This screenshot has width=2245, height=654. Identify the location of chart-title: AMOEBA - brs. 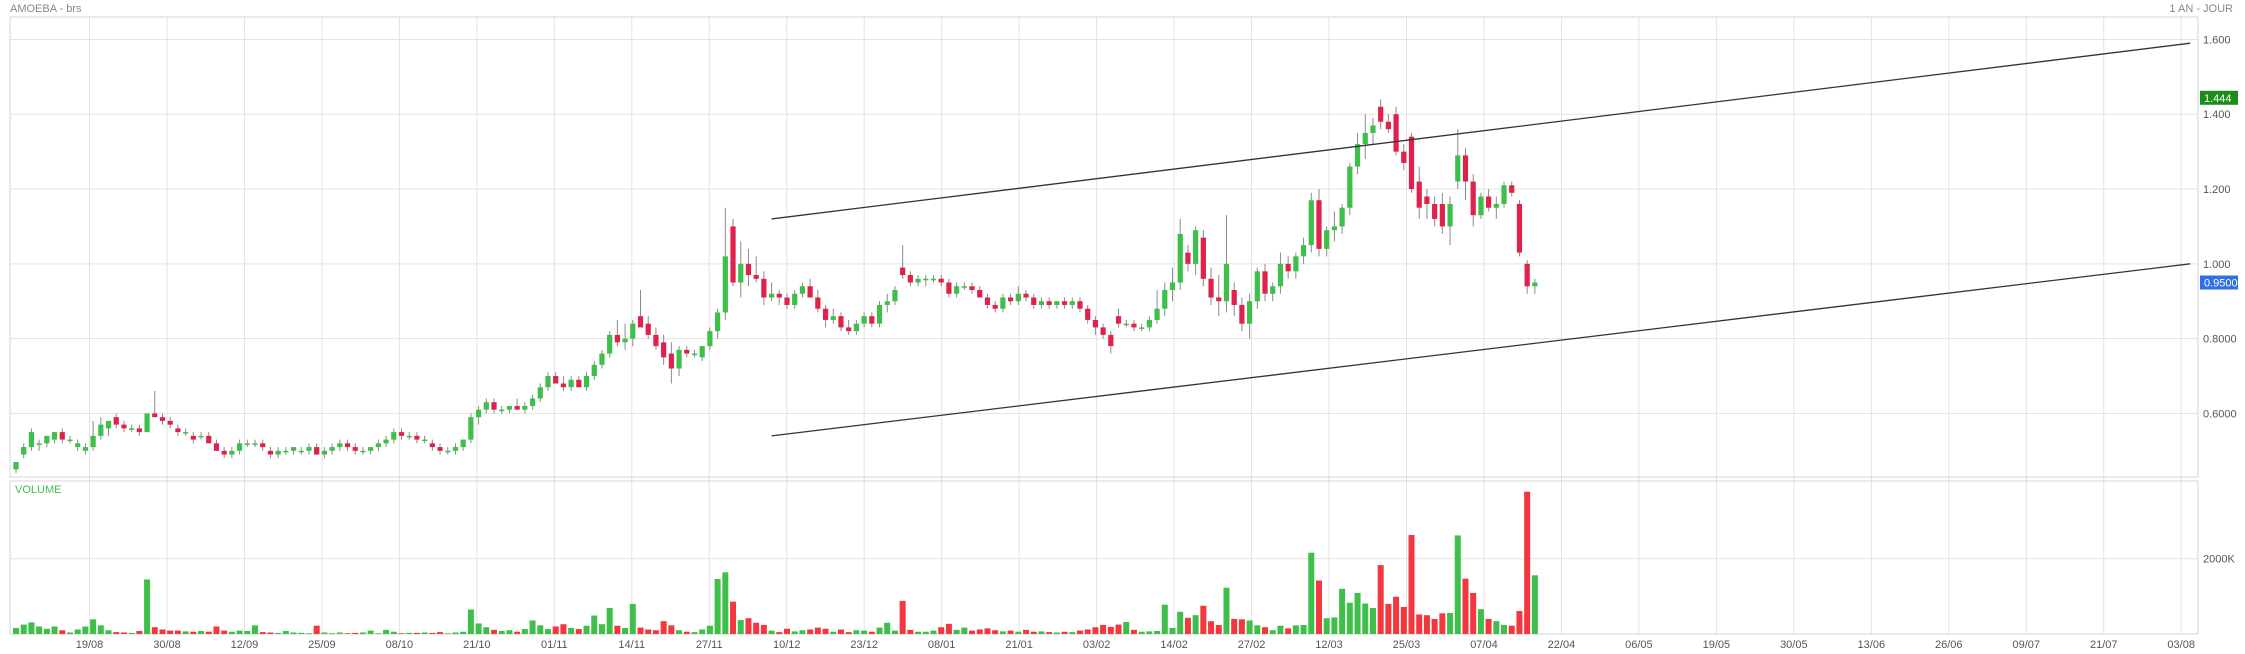
(46, 9).